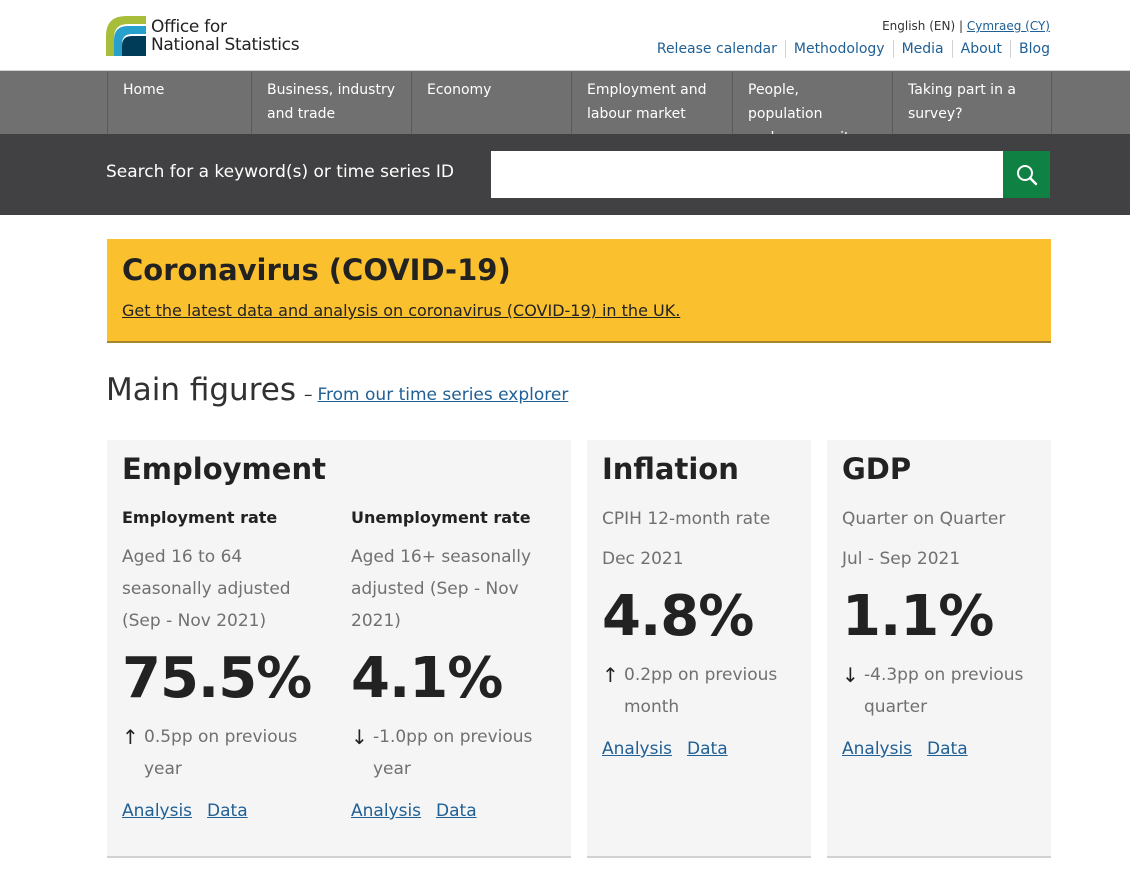  Describe the element at coordinates (652, 707) in the screenshot. I see `change-line: month` at that location.